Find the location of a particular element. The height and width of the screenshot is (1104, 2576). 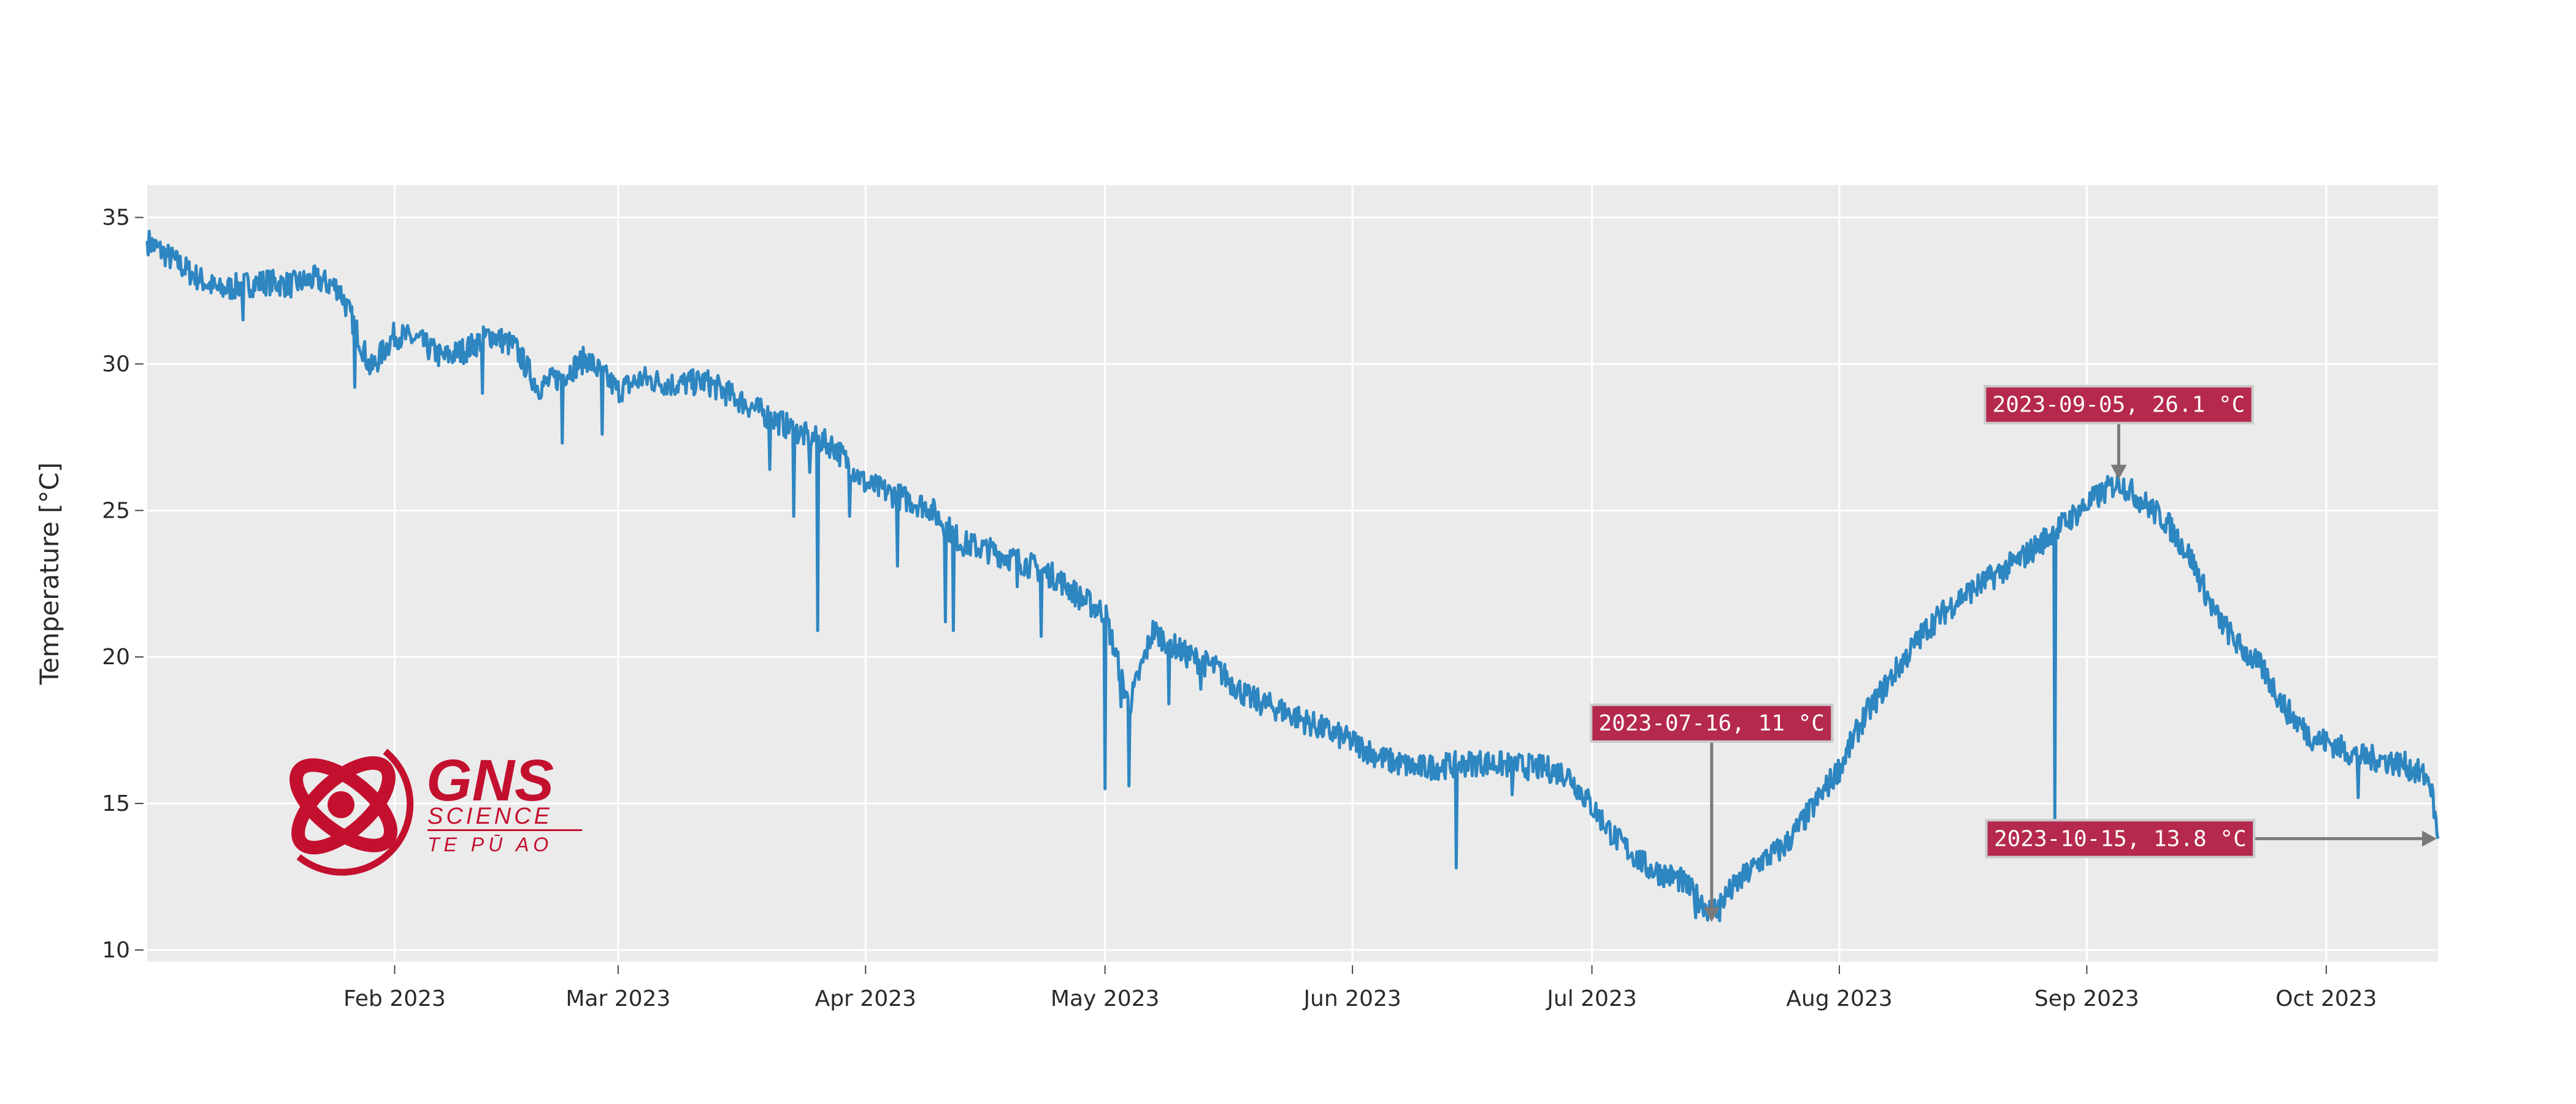

logo-divider is located at coordinates (504, 830).